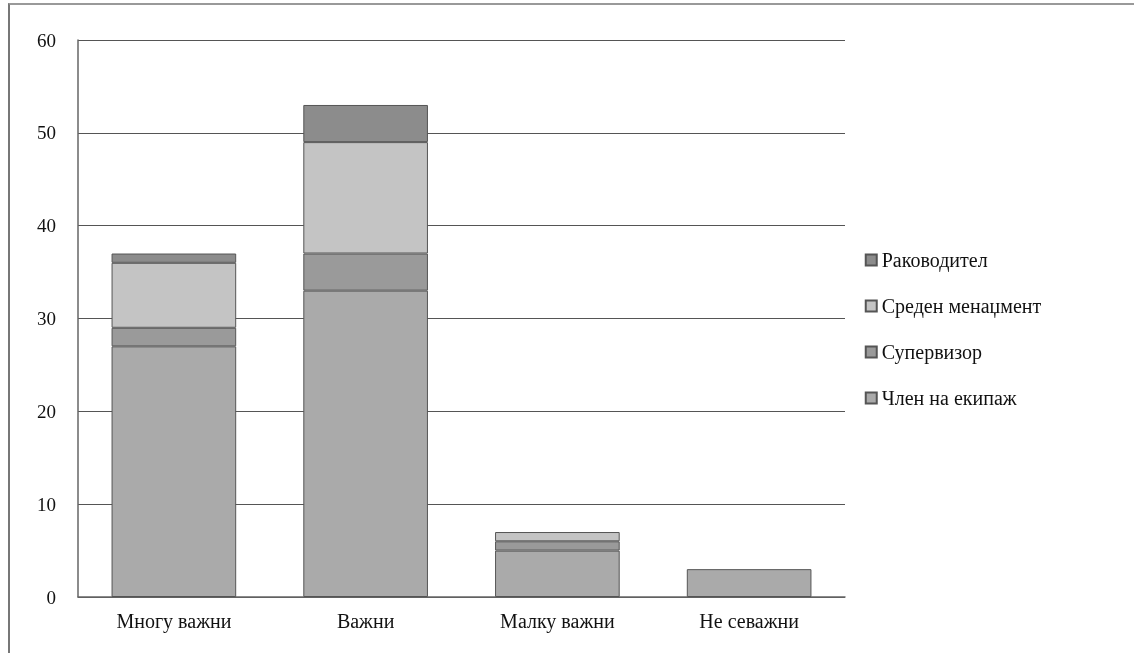  Describe the element at coordinates (46, 504) in the screenshot. I see `y-tick-label: 10` at that location.